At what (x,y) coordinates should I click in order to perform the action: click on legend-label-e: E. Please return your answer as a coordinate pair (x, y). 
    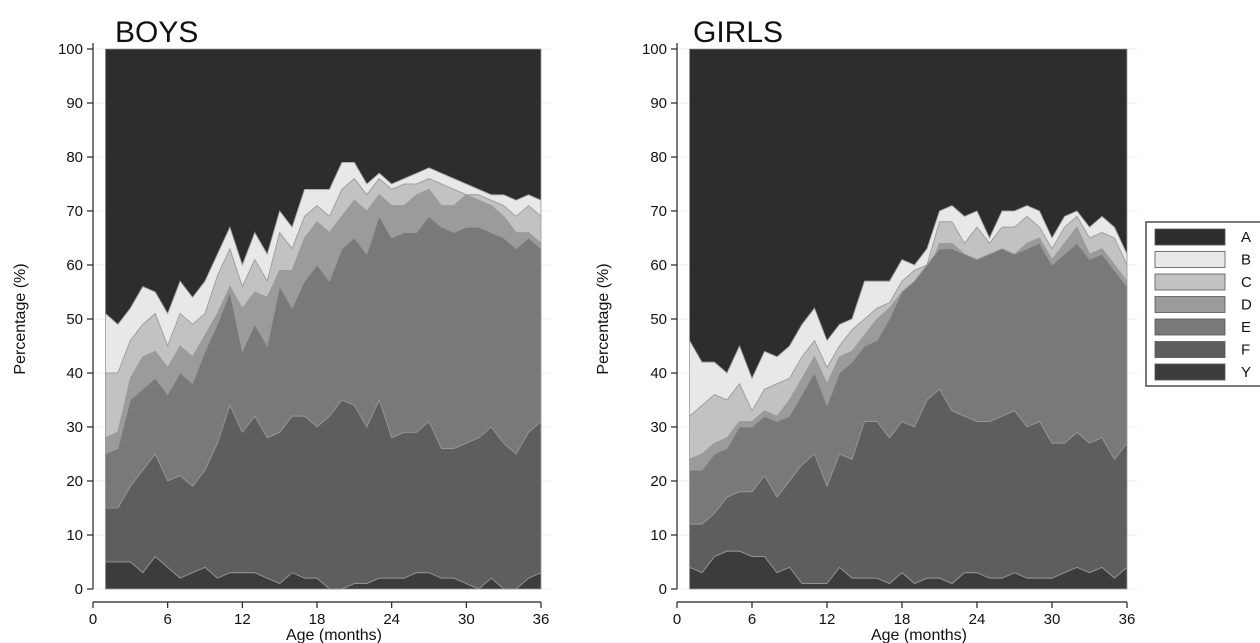
    Looking at the image, I should click on (1246, 327).